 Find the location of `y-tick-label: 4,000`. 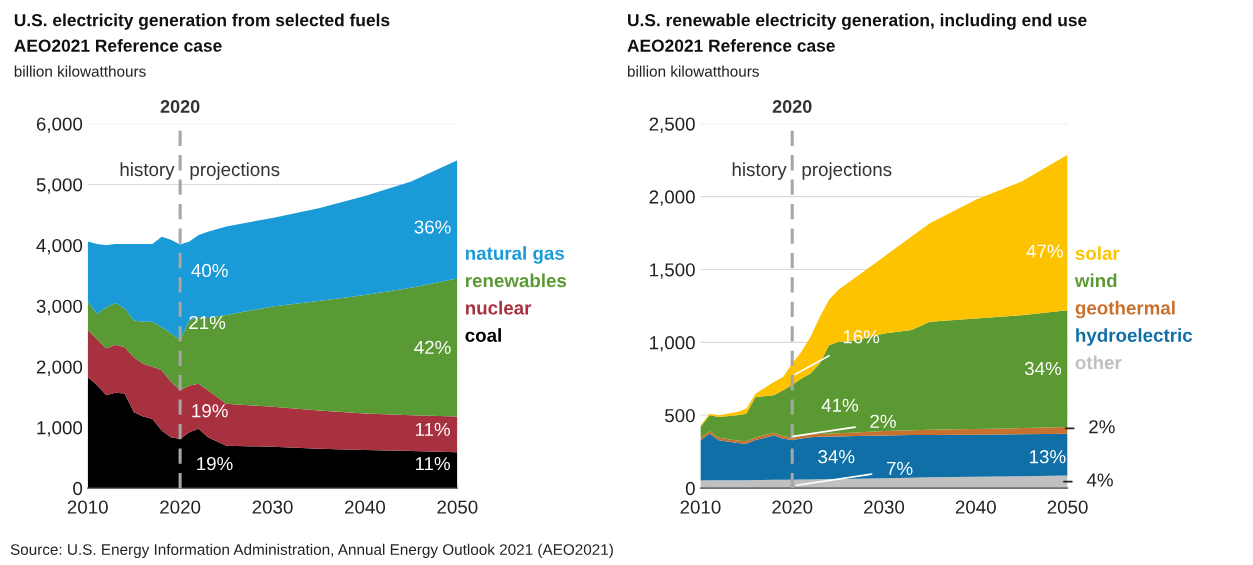

y-tick-label: 4,000 is located at coordinates (59, 246).